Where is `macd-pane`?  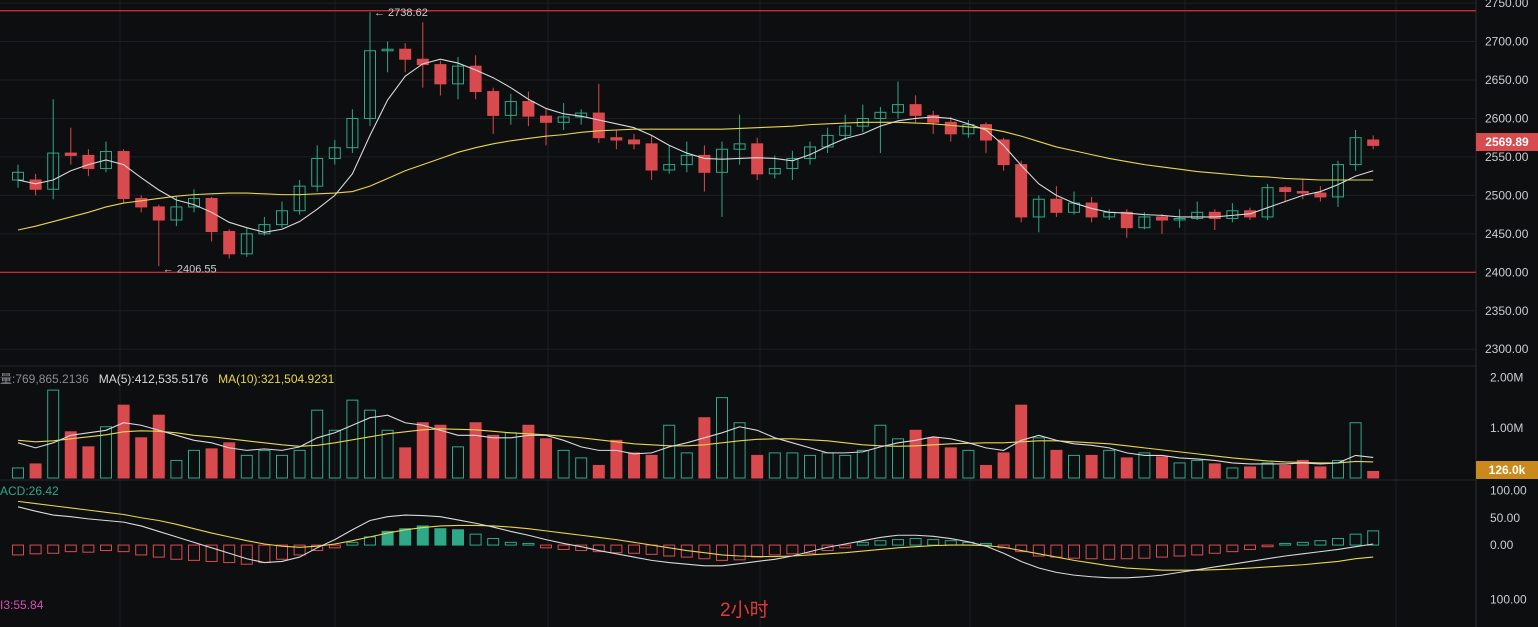
macd-pane is located at coordinates (696, 539).